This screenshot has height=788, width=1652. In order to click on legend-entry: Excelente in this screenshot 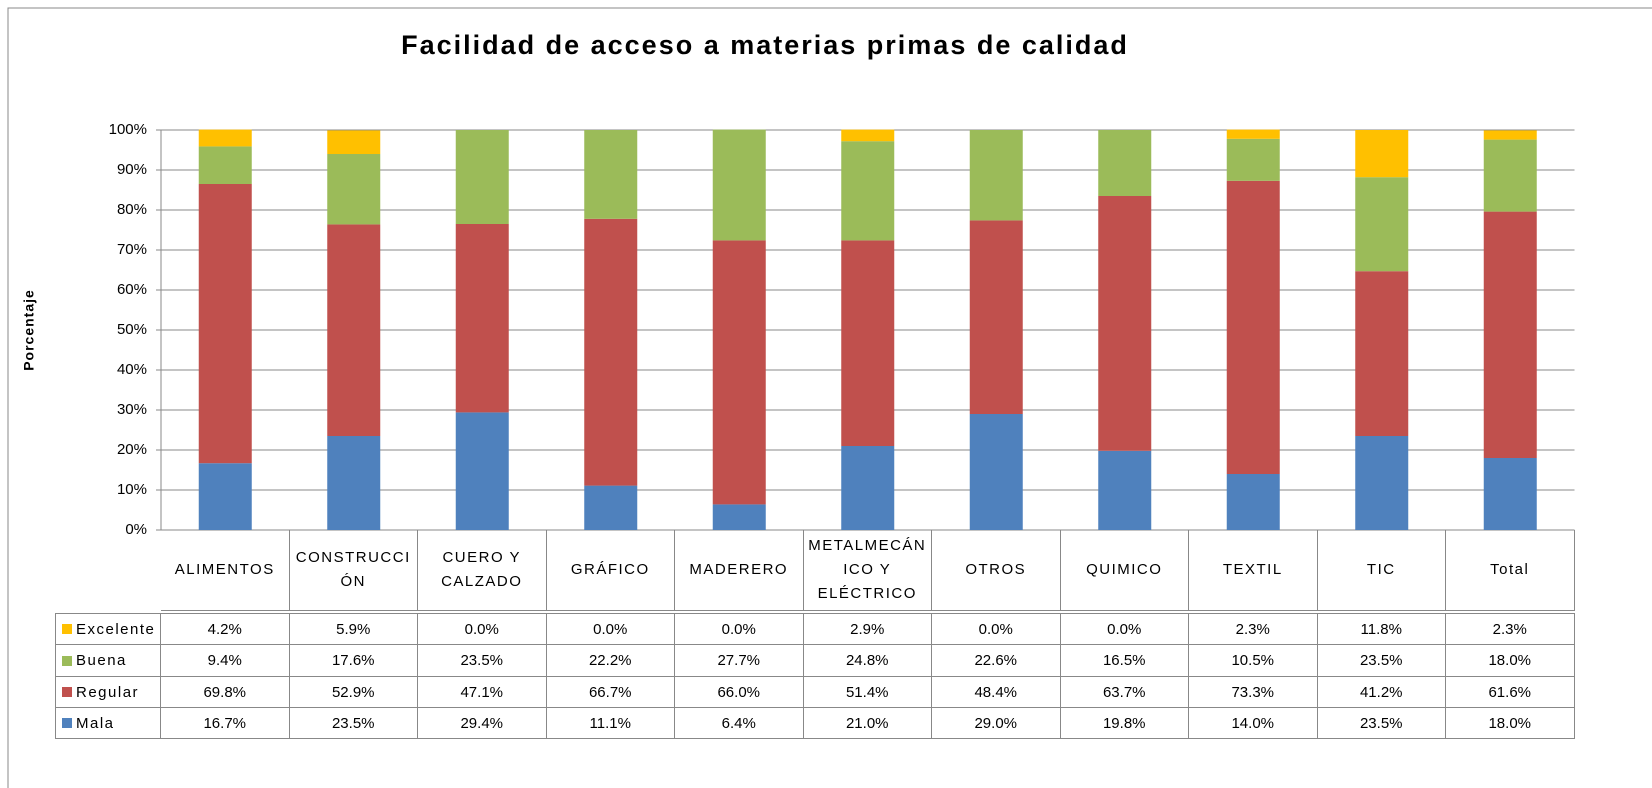, I will do `click(108, 629)`.